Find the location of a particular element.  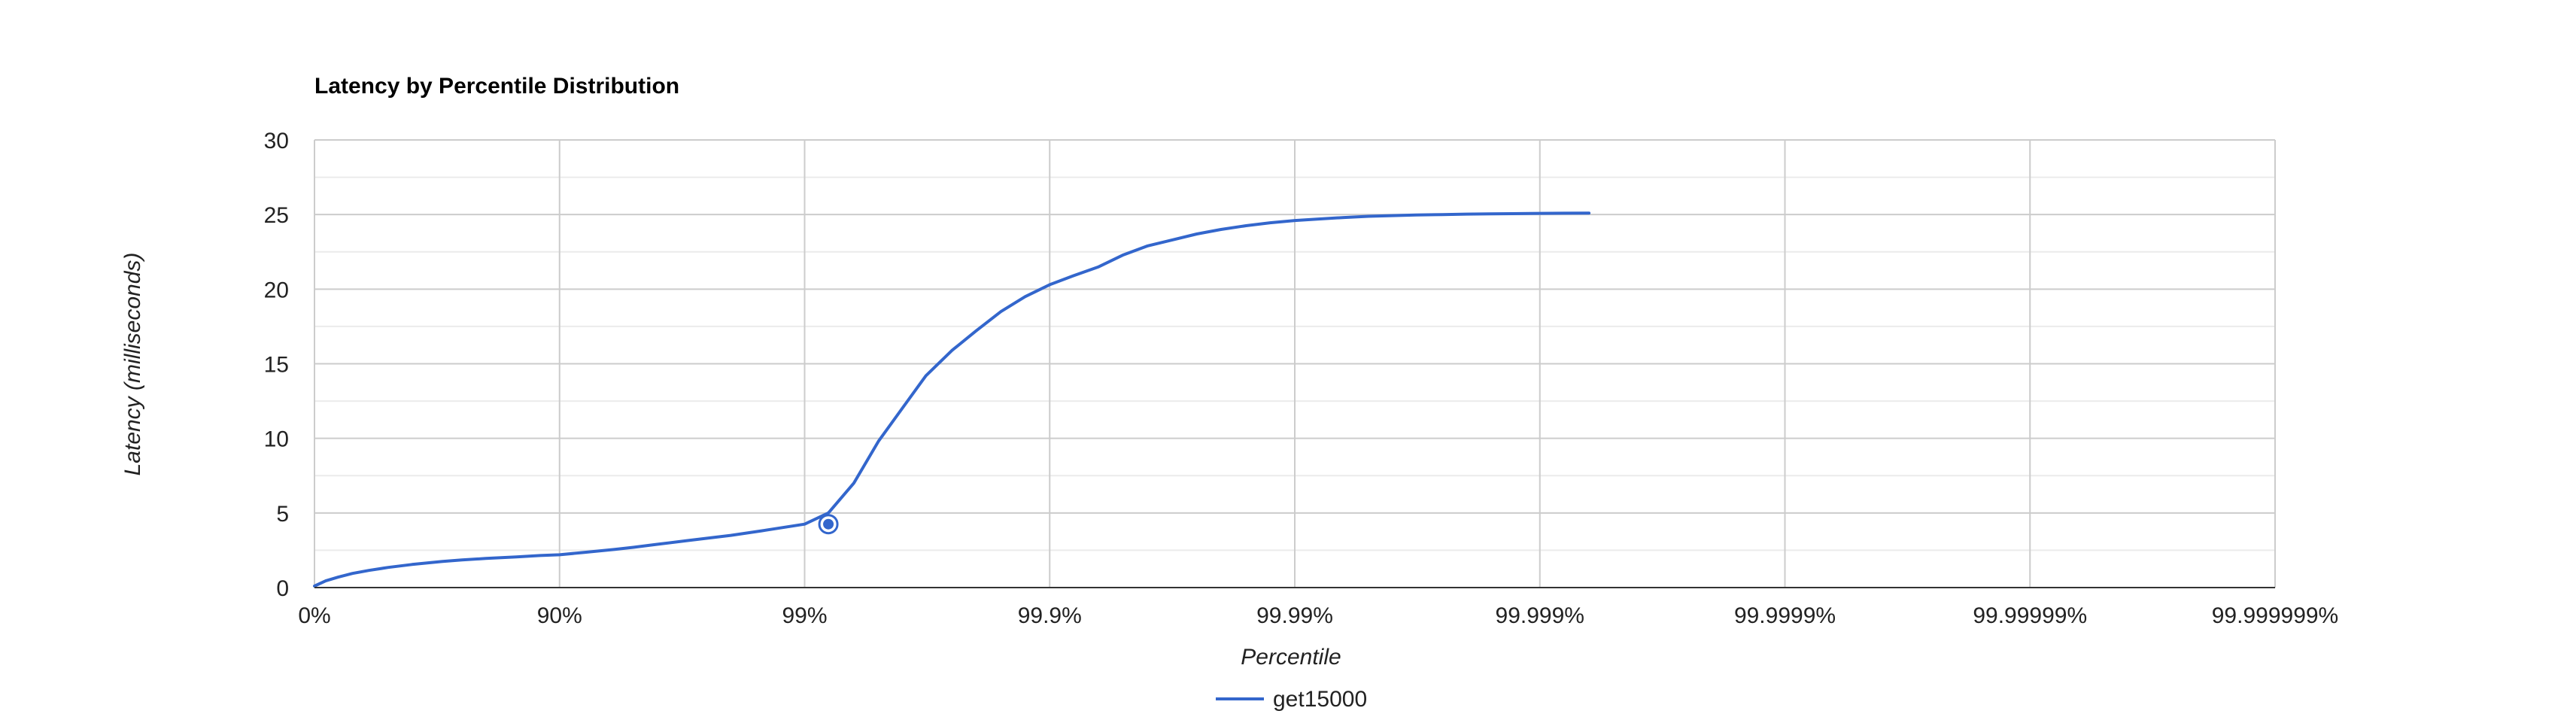

x-tick-label: 99% is located at coordinates (805, 616).